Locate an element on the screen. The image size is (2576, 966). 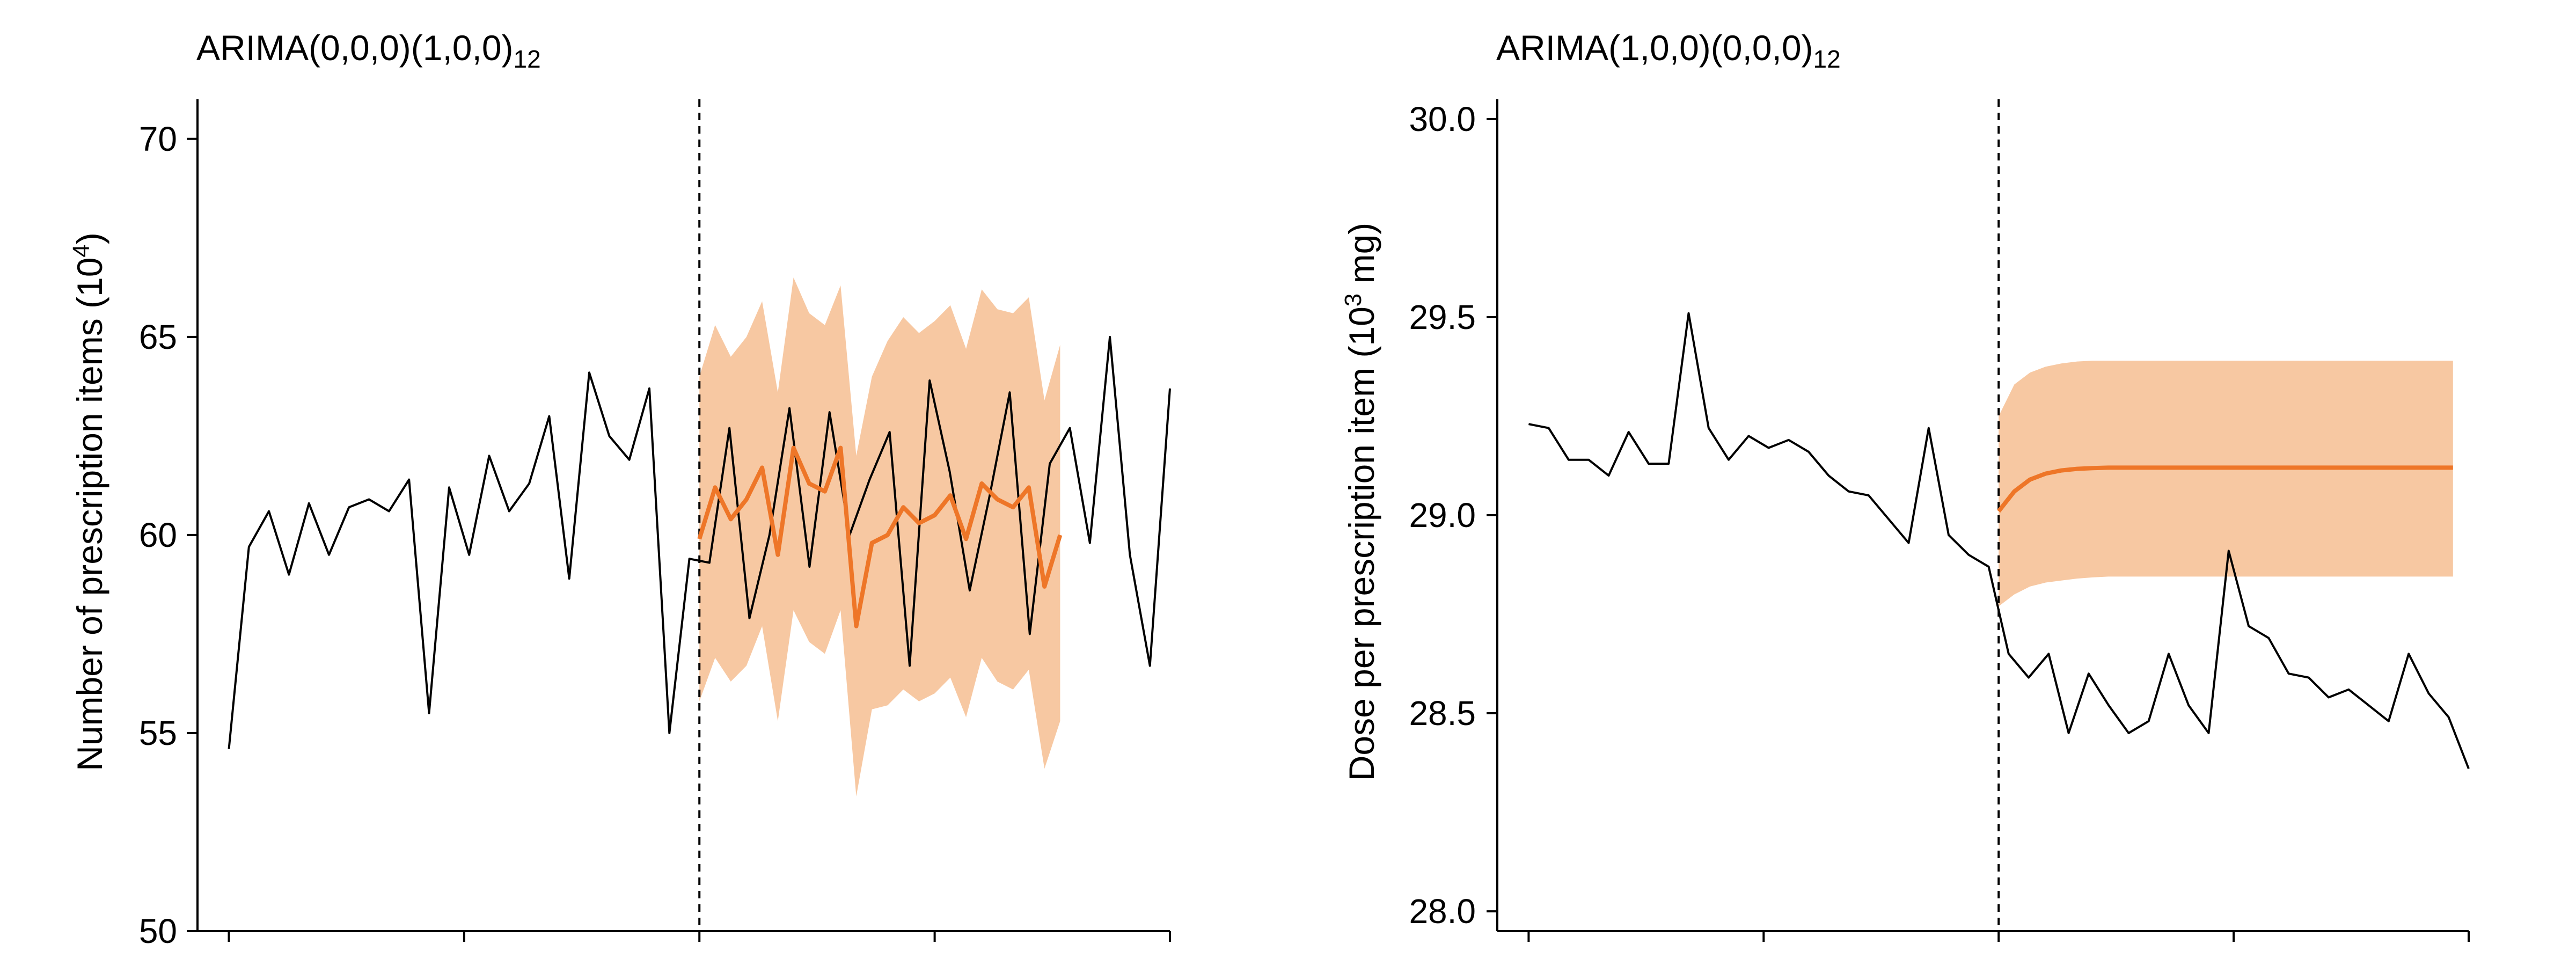
chart-title-left: ARIMA(0,0,0)(1,0,0)12 is located at coordinates (368, 50).